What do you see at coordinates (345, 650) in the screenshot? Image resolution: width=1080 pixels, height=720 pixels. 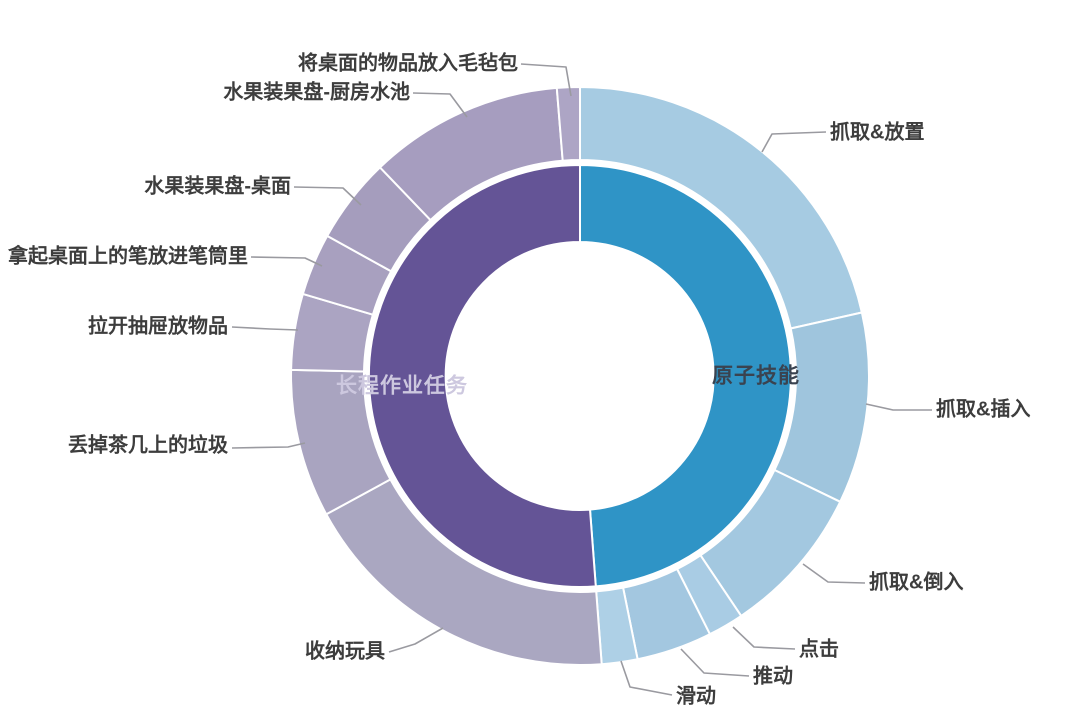 I see `segment-label-store-toys: 收纳玩具` at bounding box center [345, 650].